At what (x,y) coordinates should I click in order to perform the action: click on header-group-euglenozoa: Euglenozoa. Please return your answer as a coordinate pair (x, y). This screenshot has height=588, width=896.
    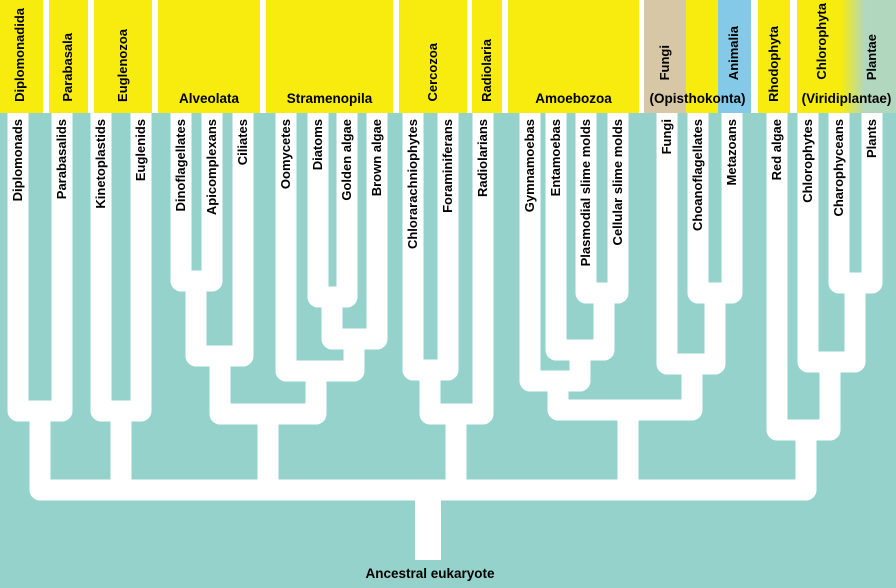
    Looking at the image, I should click on (123, 56).